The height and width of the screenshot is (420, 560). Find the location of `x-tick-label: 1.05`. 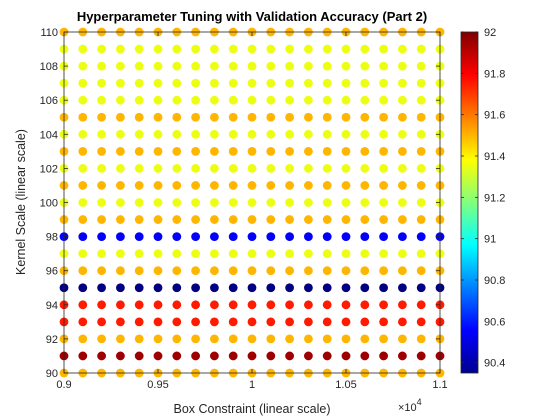

x-tick-label: 1.05 is located at coordinates (345, 385).